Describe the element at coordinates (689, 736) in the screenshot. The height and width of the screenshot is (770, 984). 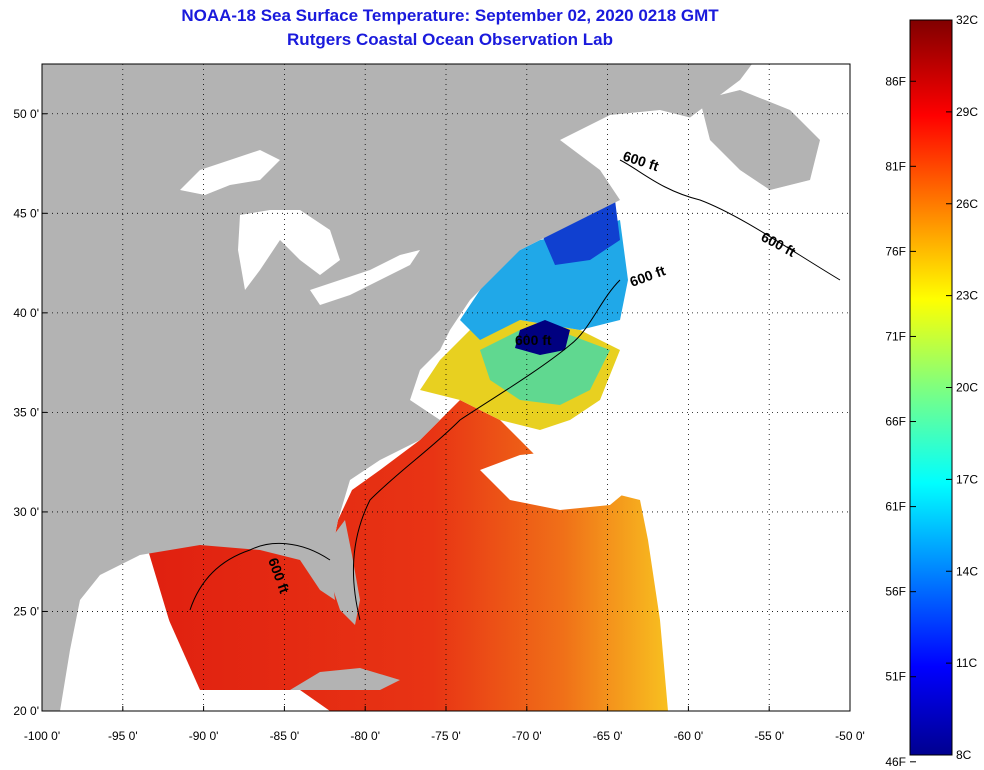
I see `lon-tick-label: -60 0'` at that location.